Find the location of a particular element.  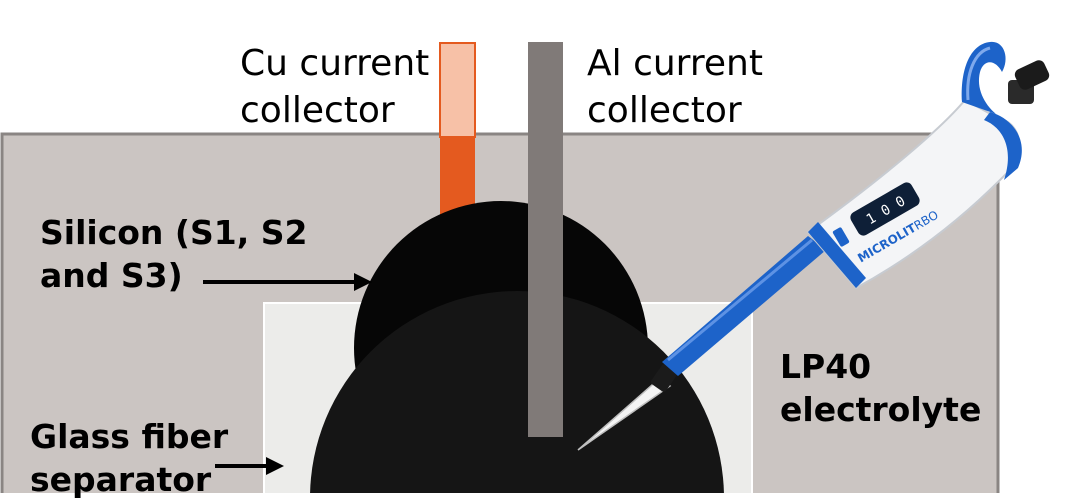

cu-collector-label: Cu current collector is located at coordinates (335, 87).